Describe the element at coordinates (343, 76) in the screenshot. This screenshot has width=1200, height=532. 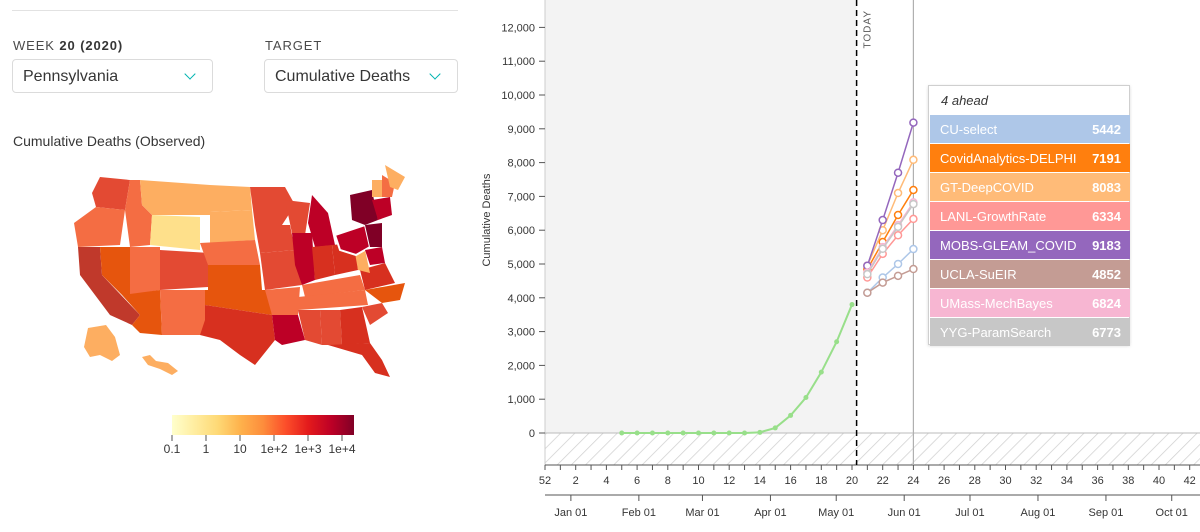
I see `target-select-value: Cumulative Deaths` at that location.